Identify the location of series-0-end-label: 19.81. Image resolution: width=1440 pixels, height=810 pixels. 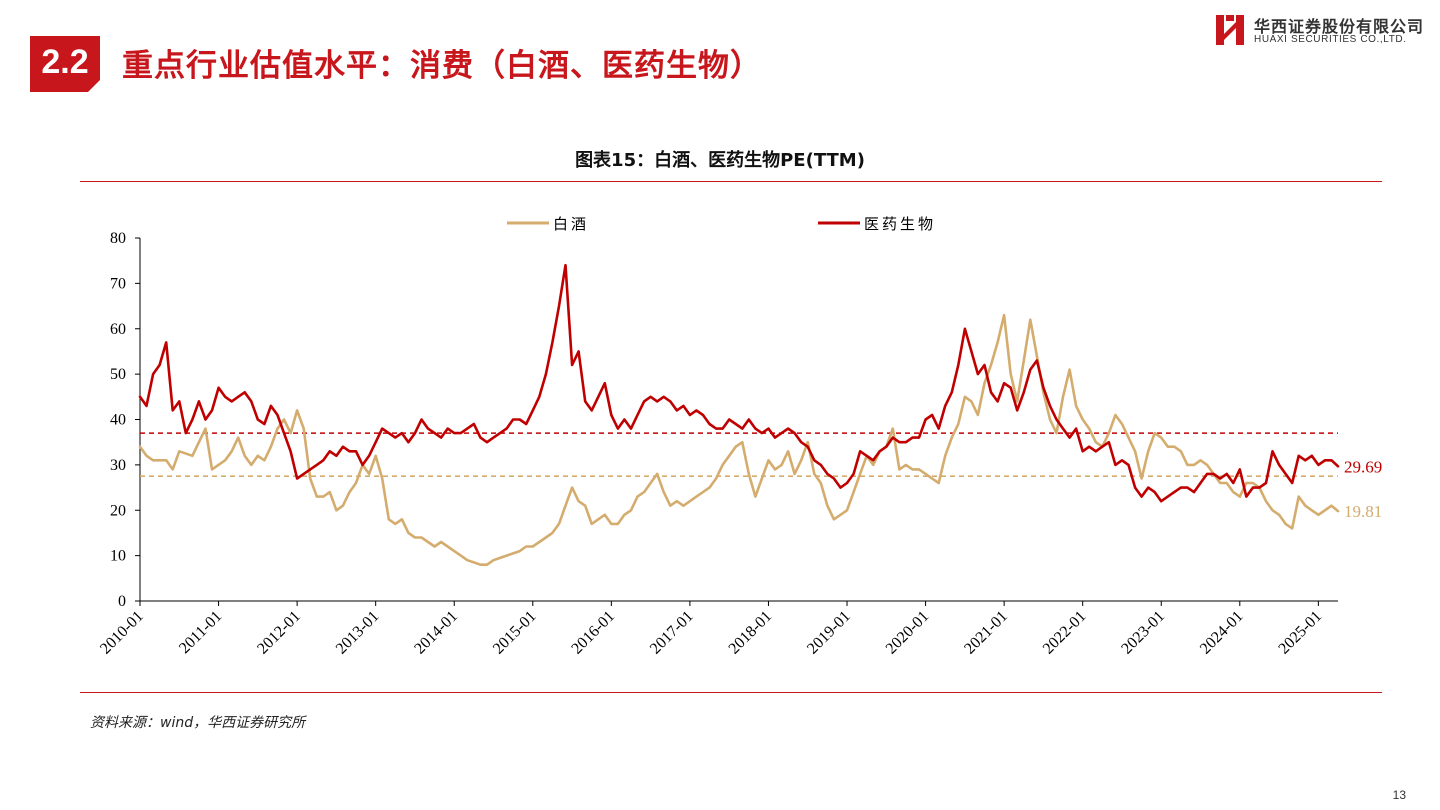
(1363, 511).